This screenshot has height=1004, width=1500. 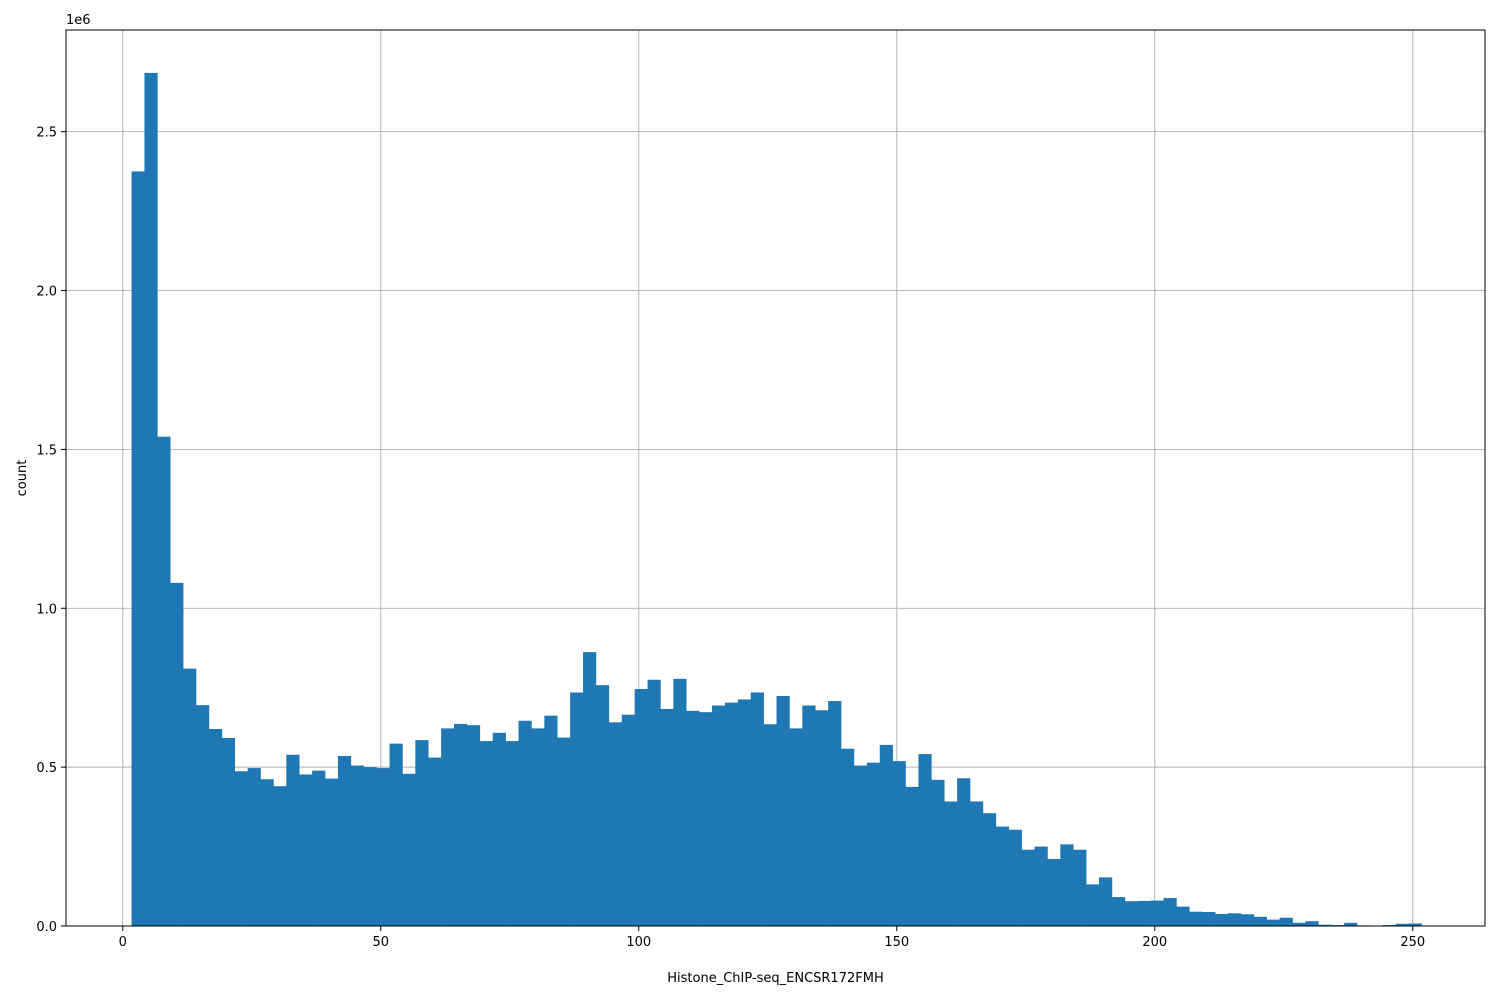 I want to click on x-tick-label-4: 200, so click(x=1154, y=942).